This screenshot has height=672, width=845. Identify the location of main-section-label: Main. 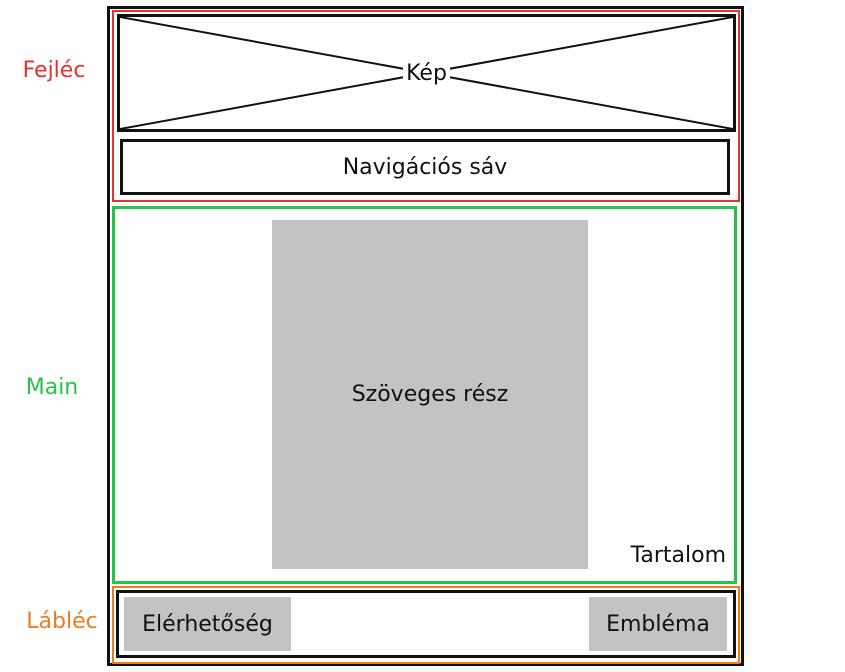
(52, 387).